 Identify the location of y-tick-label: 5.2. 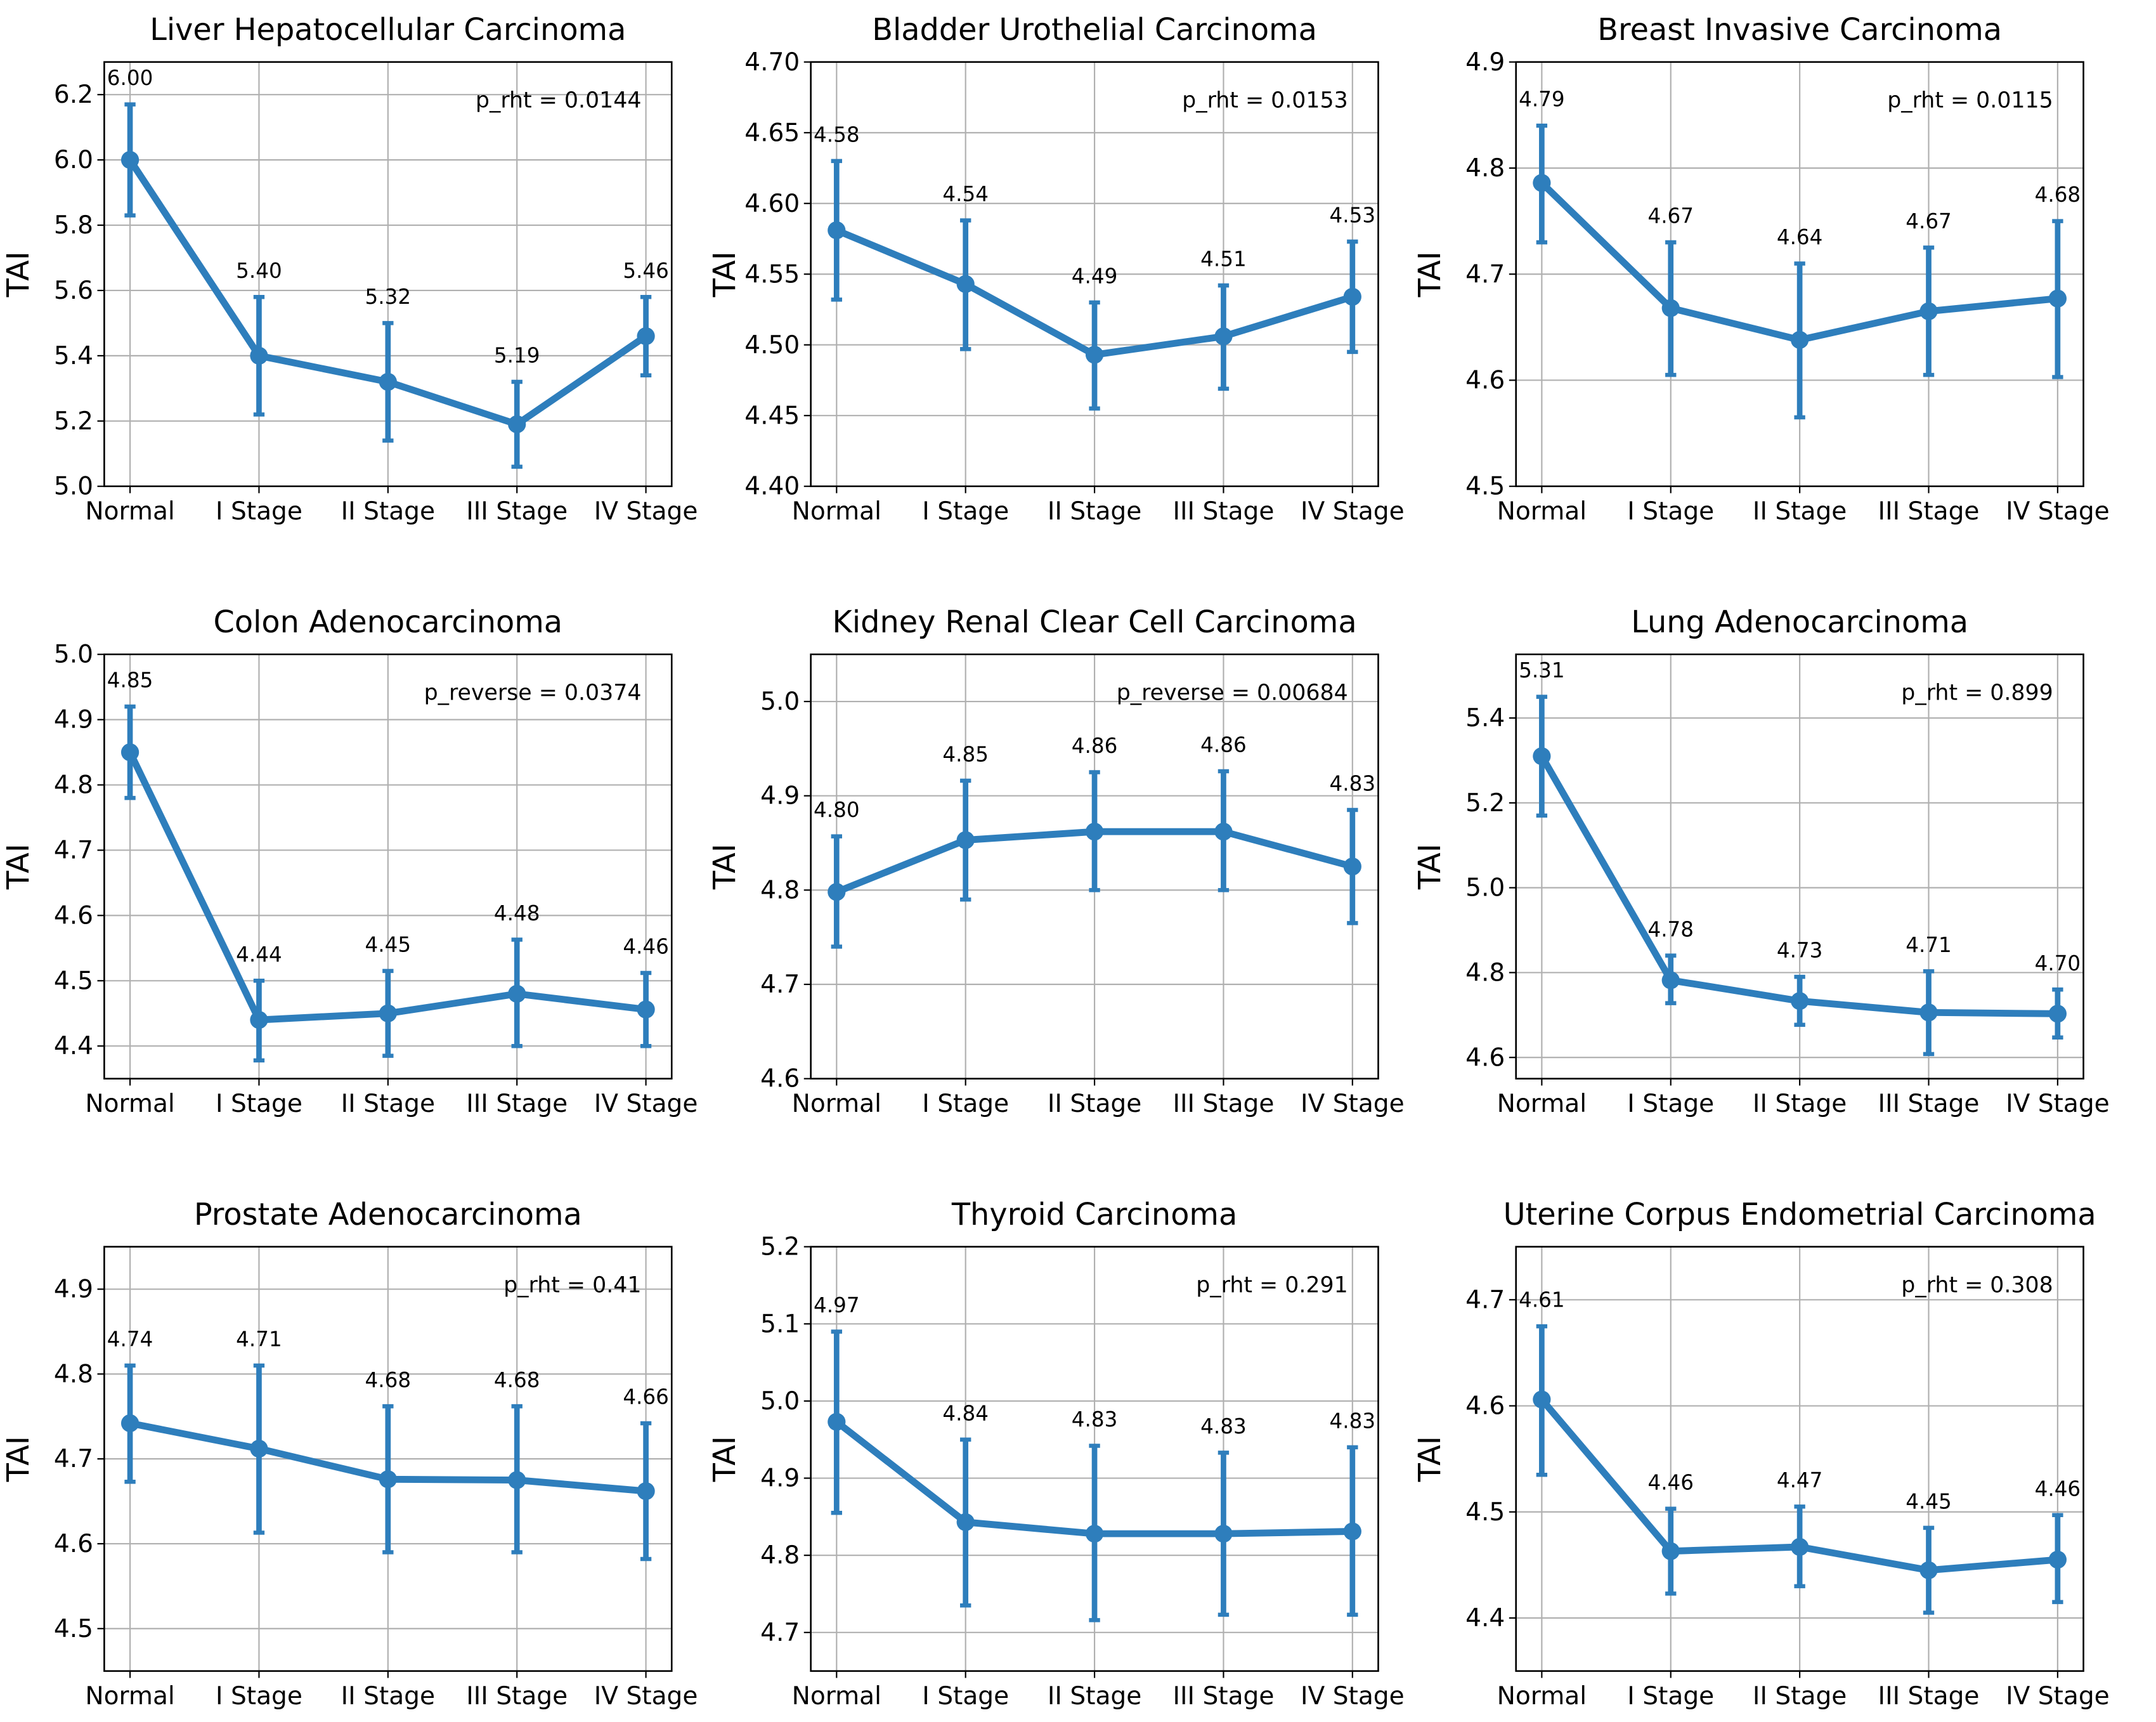
(73, 422).